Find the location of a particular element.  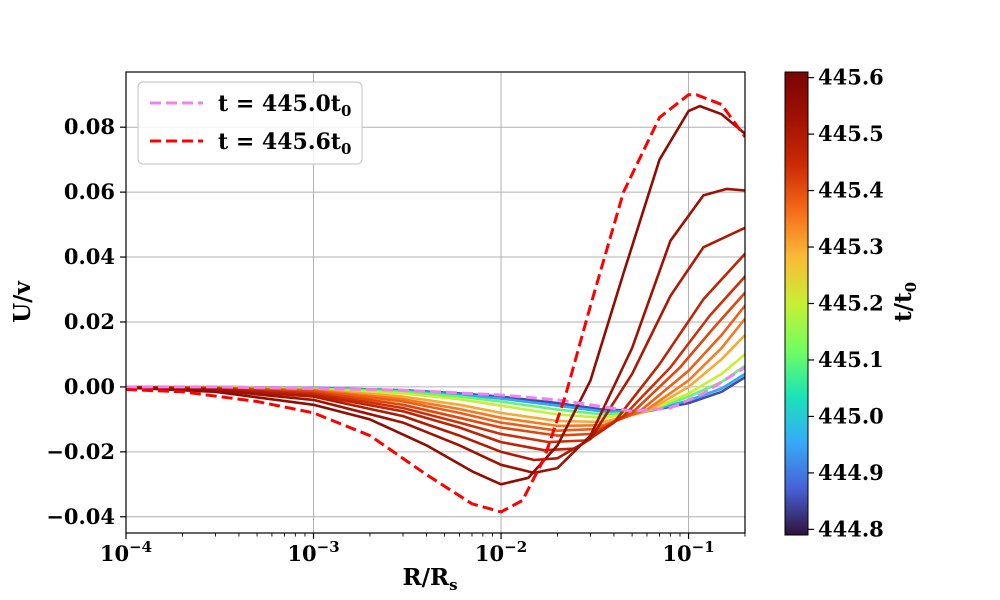

colorbar-tick-label-6: 445.4 is located at coordinates (851, 190).